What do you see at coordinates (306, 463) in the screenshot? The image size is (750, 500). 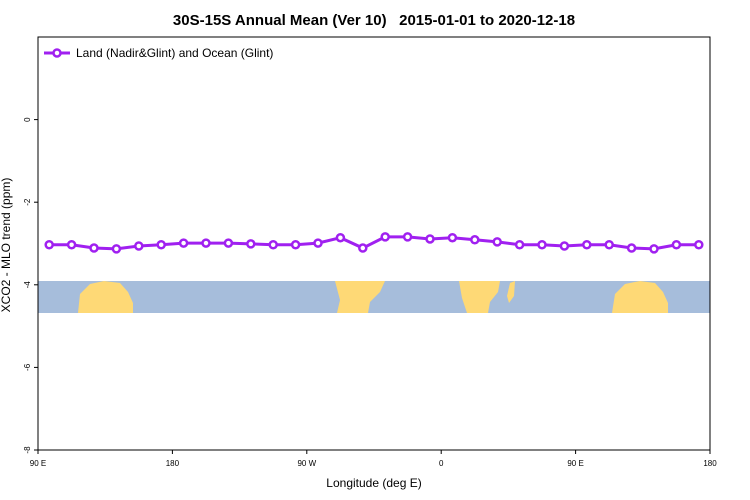 I see `x-tick-label: 90 W` at bounding box center [306, 463].